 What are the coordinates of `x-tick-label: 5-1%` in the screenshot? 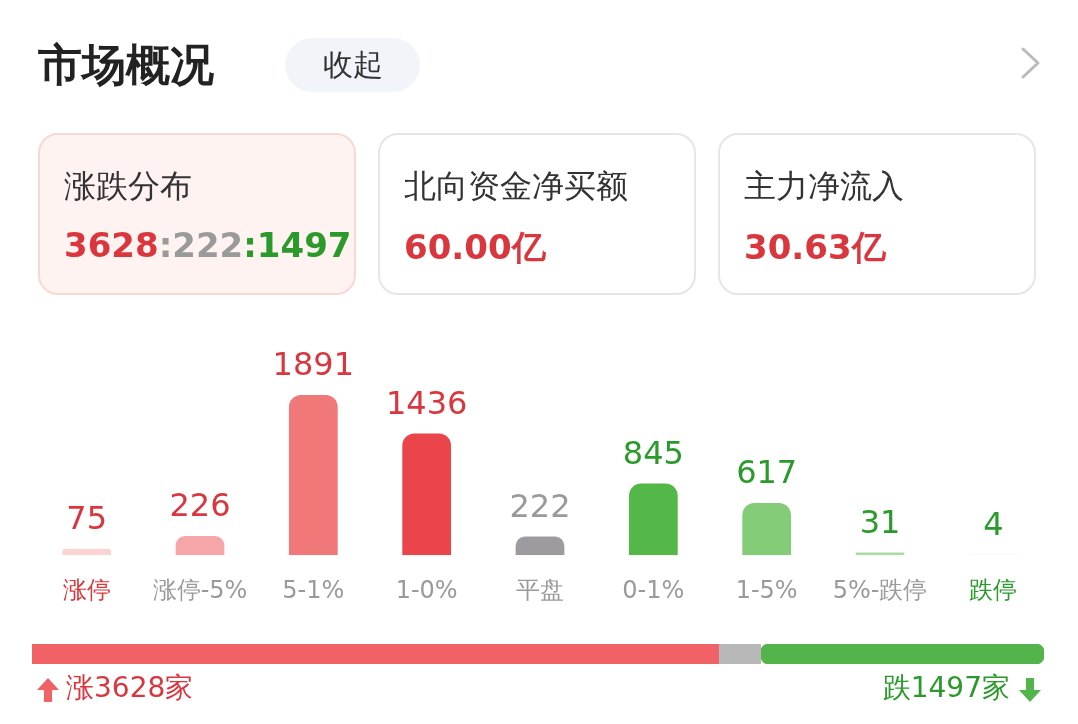 It's located at (313, 589).